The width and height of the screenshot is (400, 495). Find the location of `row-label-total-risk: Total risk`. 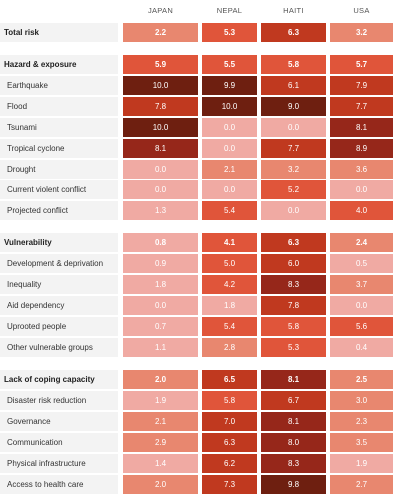

row-label-total-risk: Total risk is located at coordinates (59, 32).